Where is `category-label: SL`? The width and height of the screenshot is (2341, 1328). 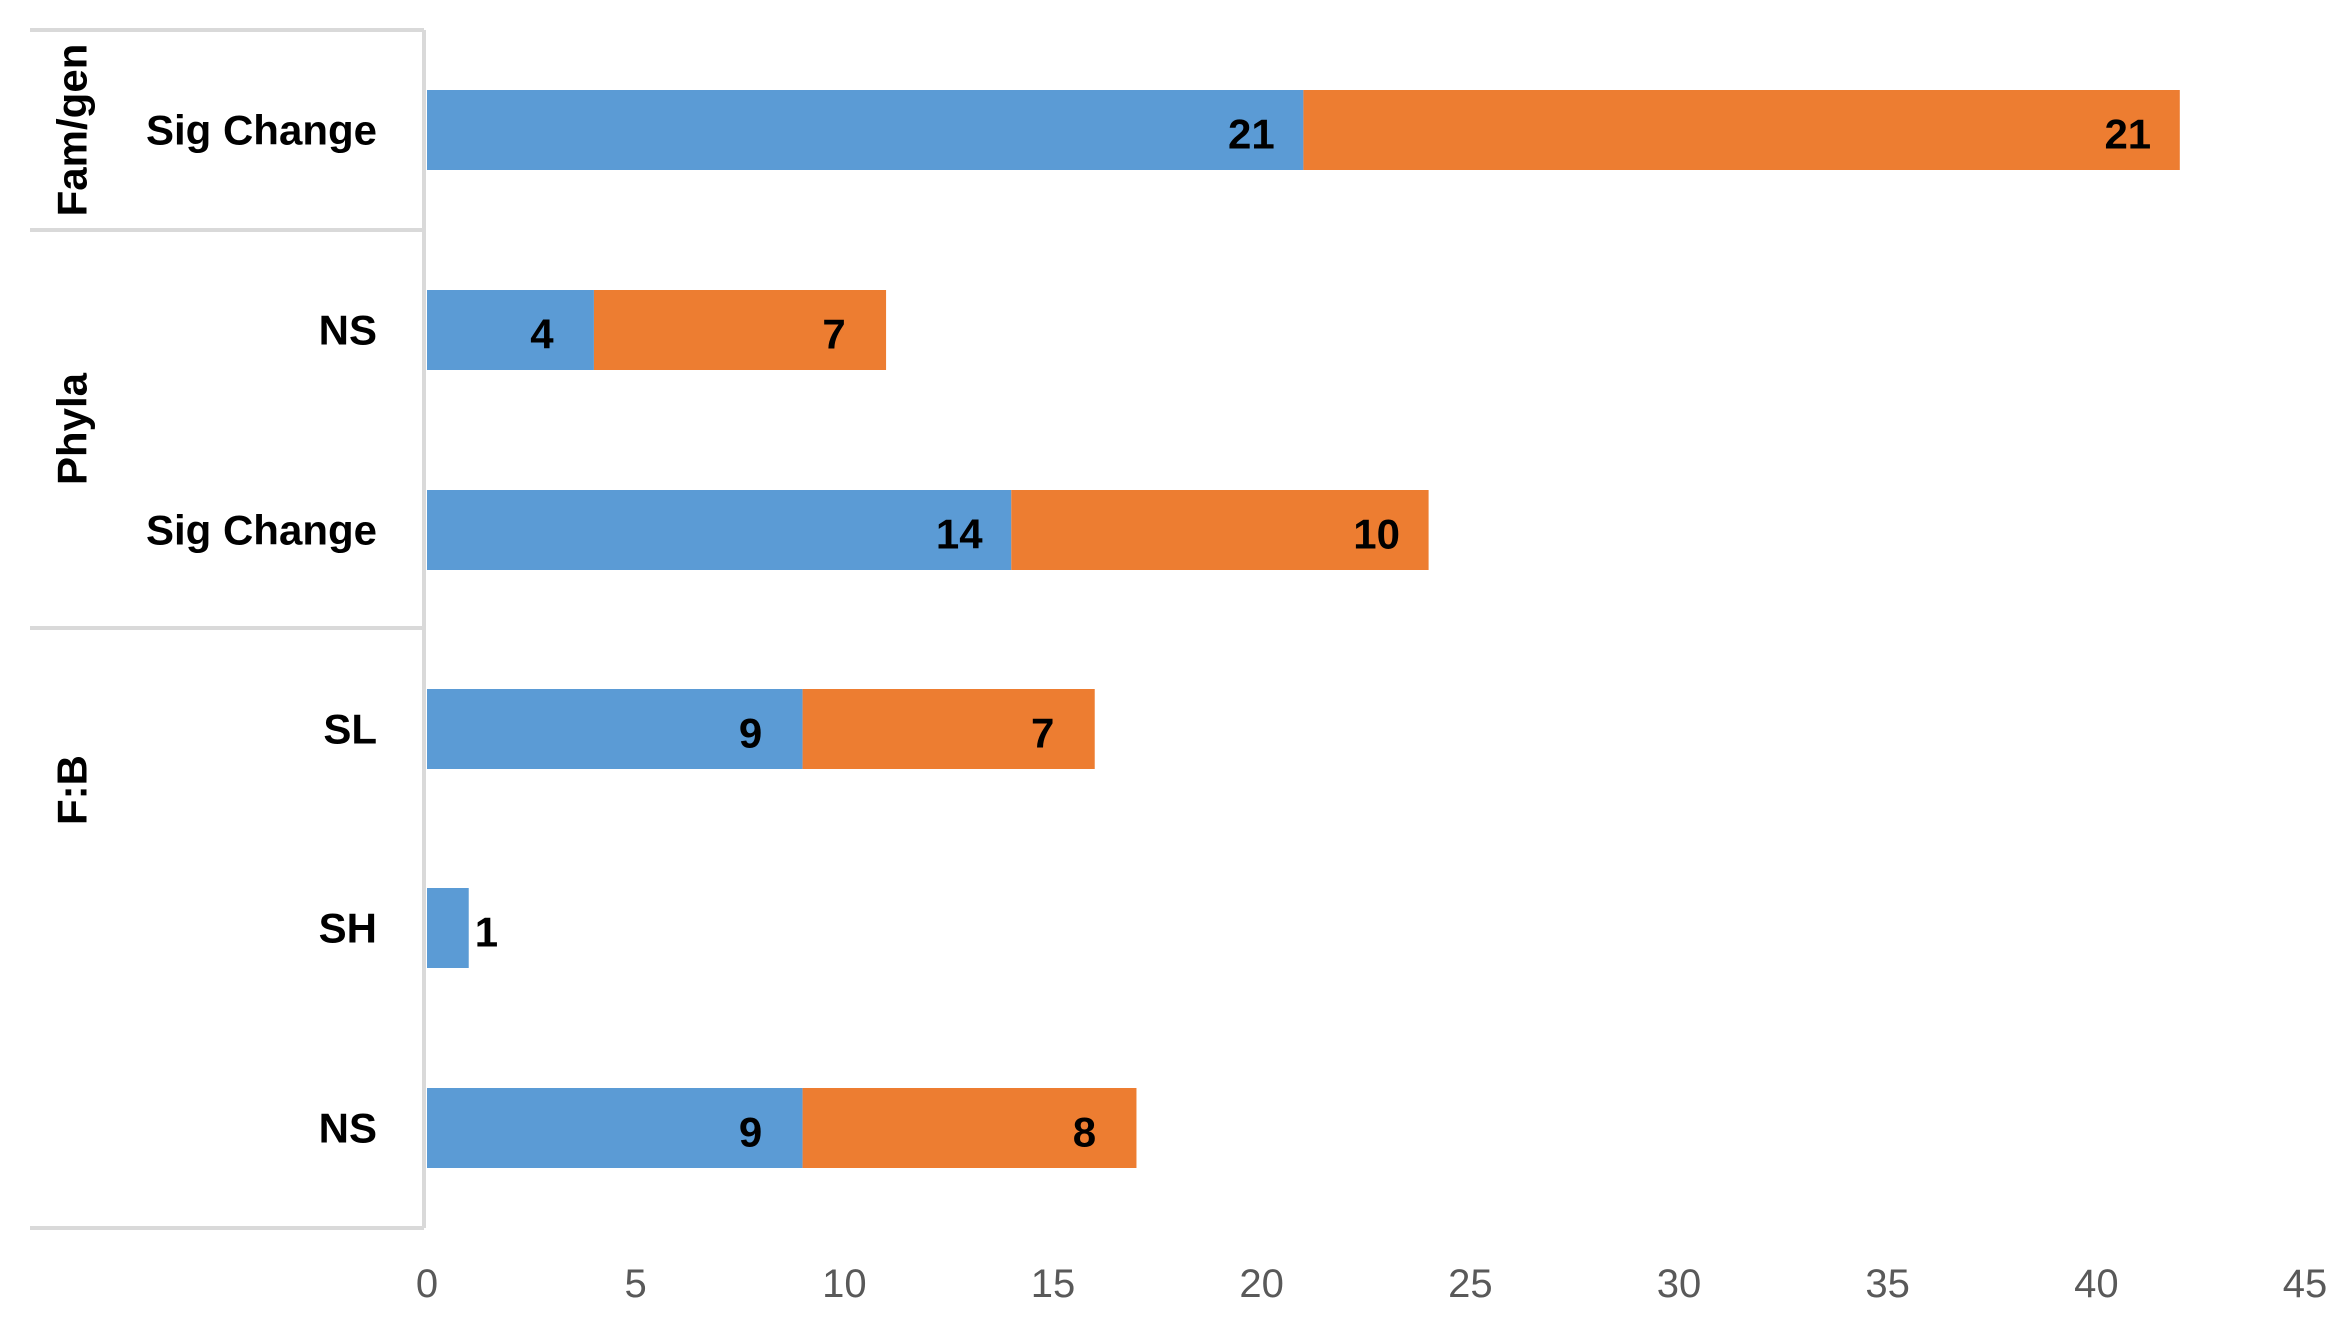 category-label: SL is located at coordinates (350, 729).